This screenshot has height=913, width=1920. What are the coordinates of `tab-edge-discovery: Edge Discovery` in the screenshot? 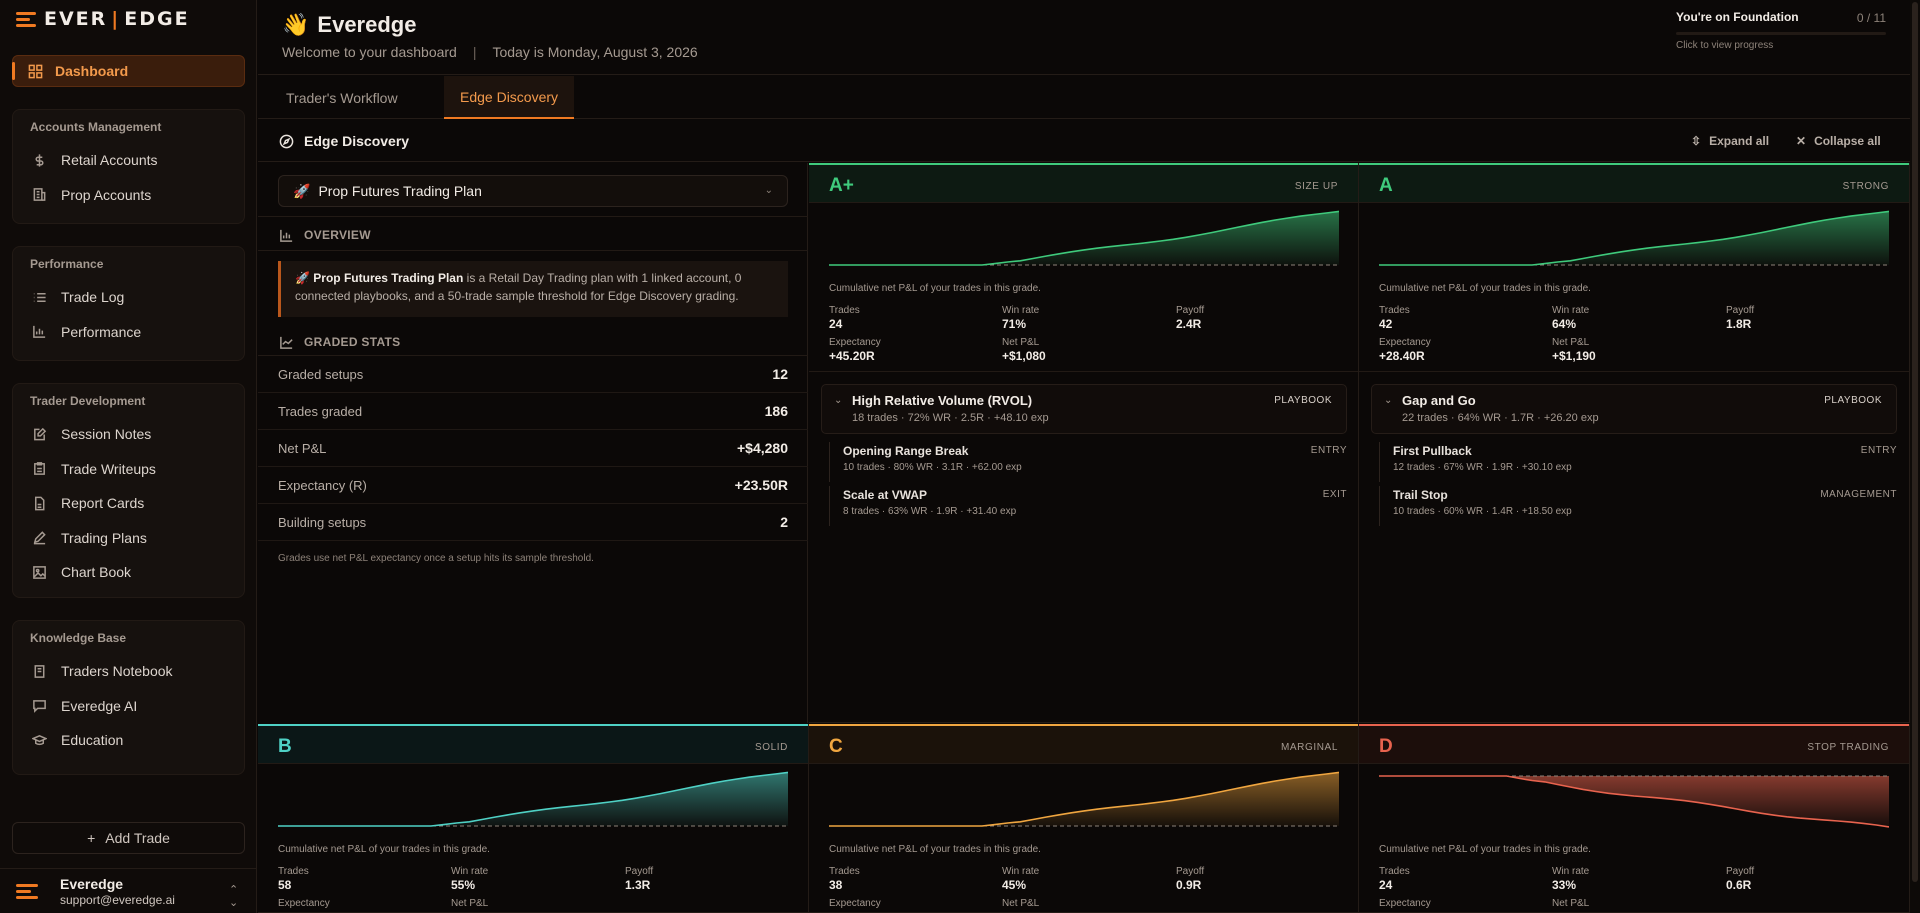 It's located at (509, 97).